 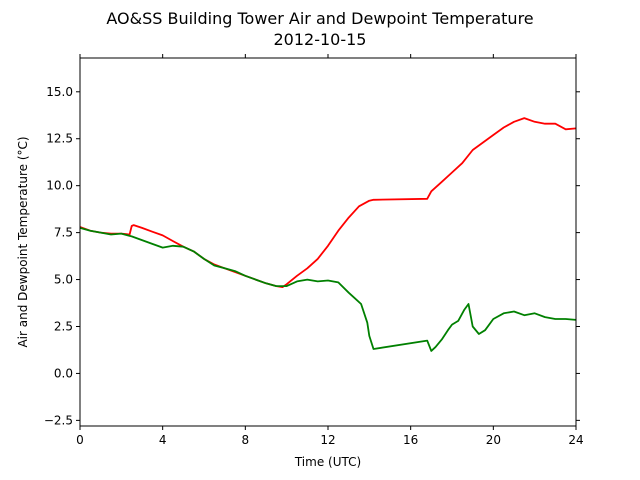 What do you see at coordinates (59, 186) in the screenshot?
I see `y-tick-label: 10.0` at bounding box center [59, 186].